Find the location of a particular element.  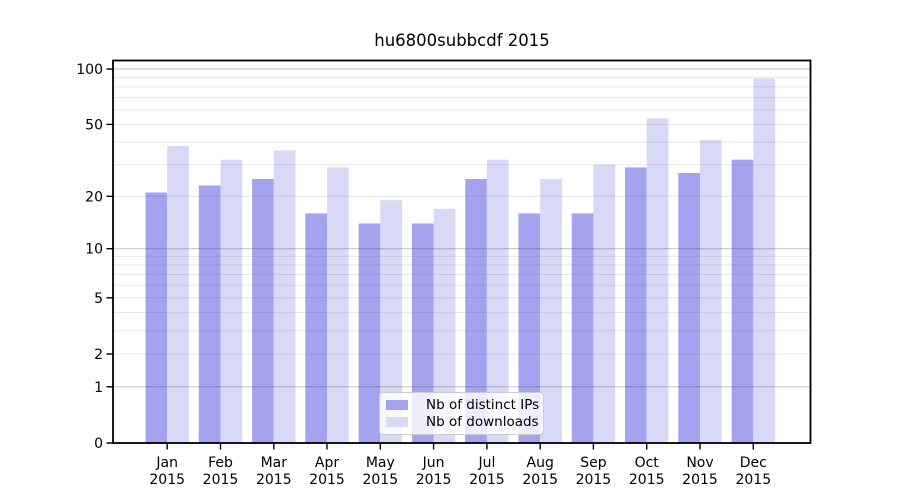

bar-downloads-feb is located at coordinates (231, 301).